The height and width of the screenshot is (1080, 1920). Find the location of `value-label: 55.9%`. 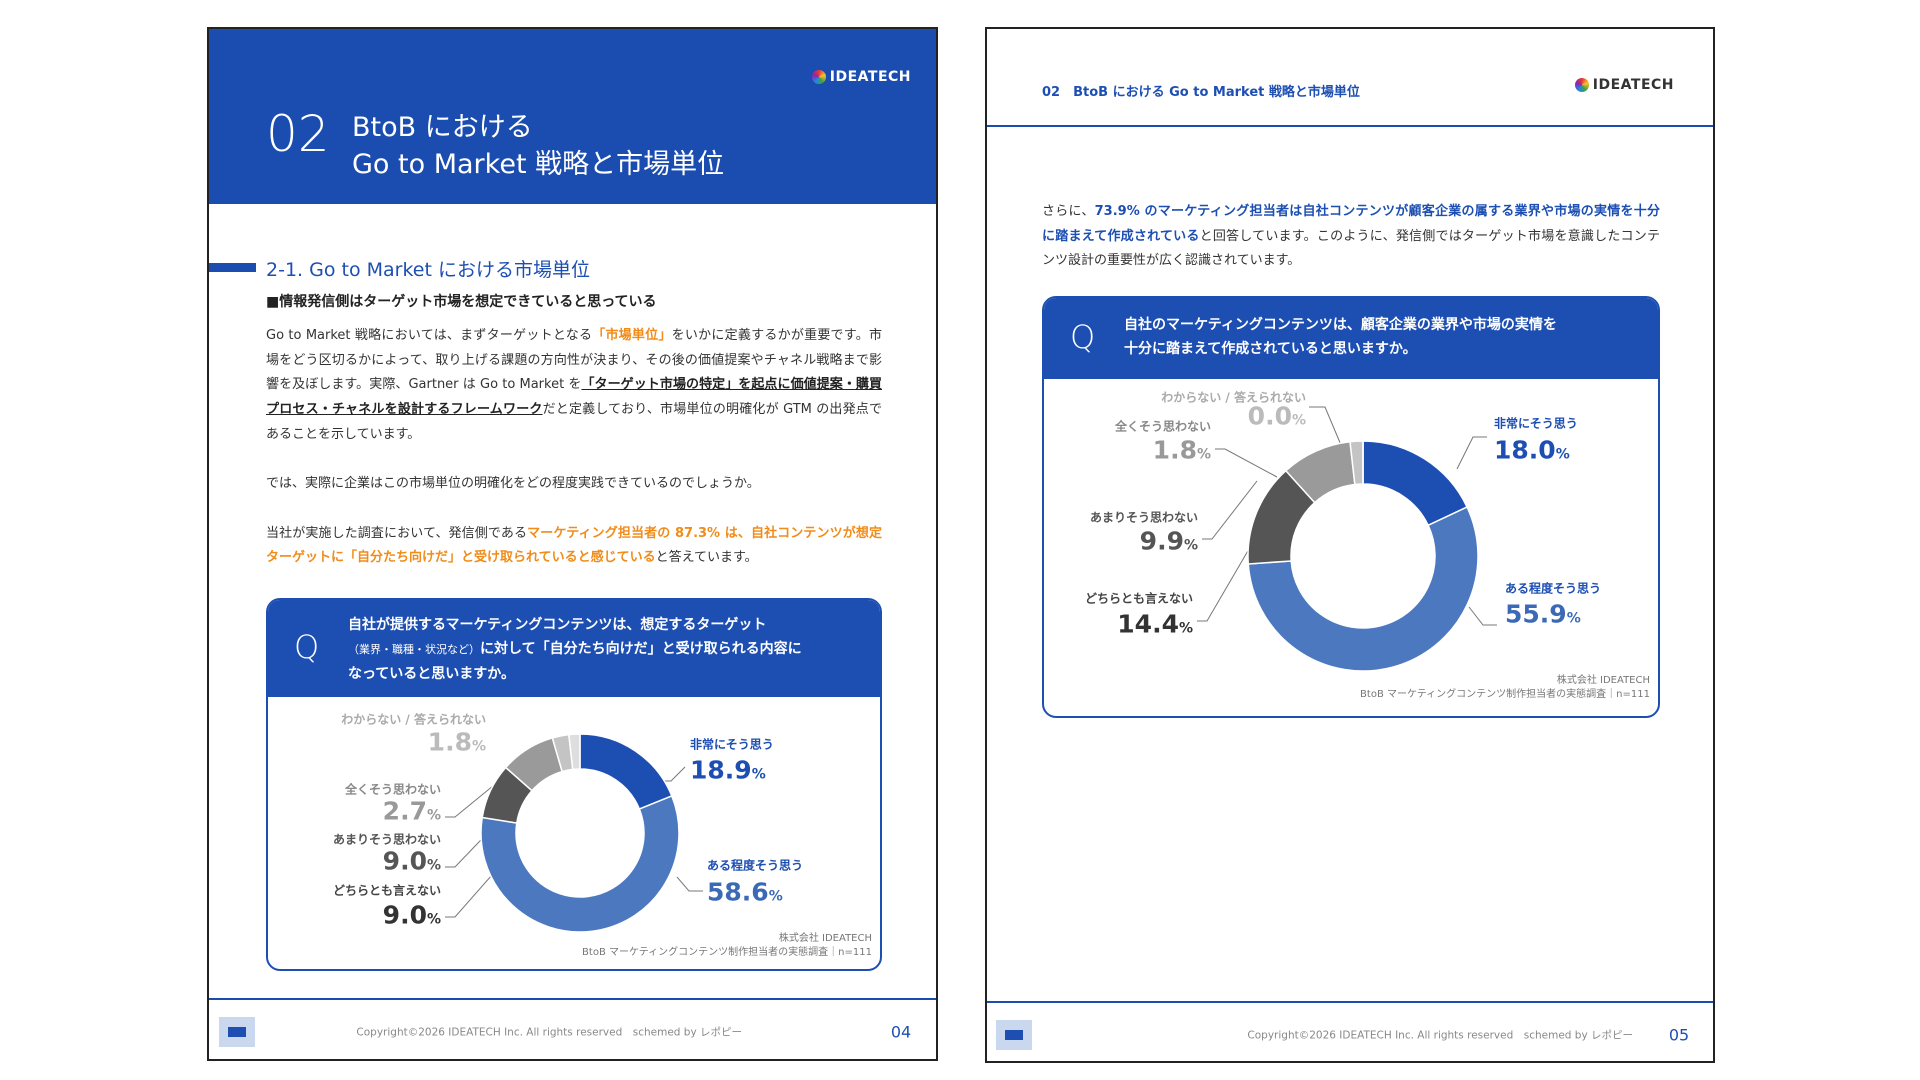

value-label: 55.9% is located at coordinates (1543, 614).